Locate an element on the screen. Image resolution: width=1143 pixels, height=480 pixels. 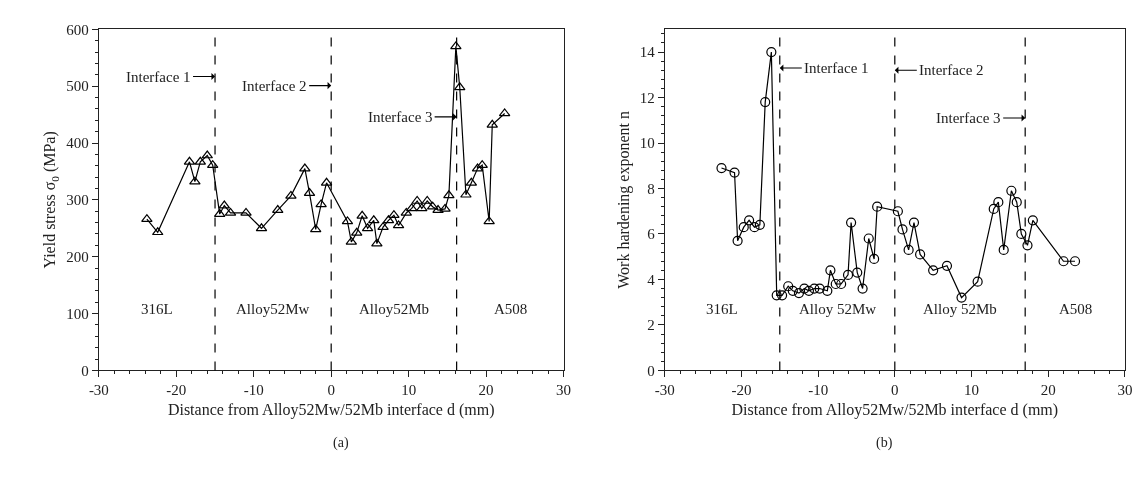
annotation: Alloy 52Mb is located at coordinates (960, 309).